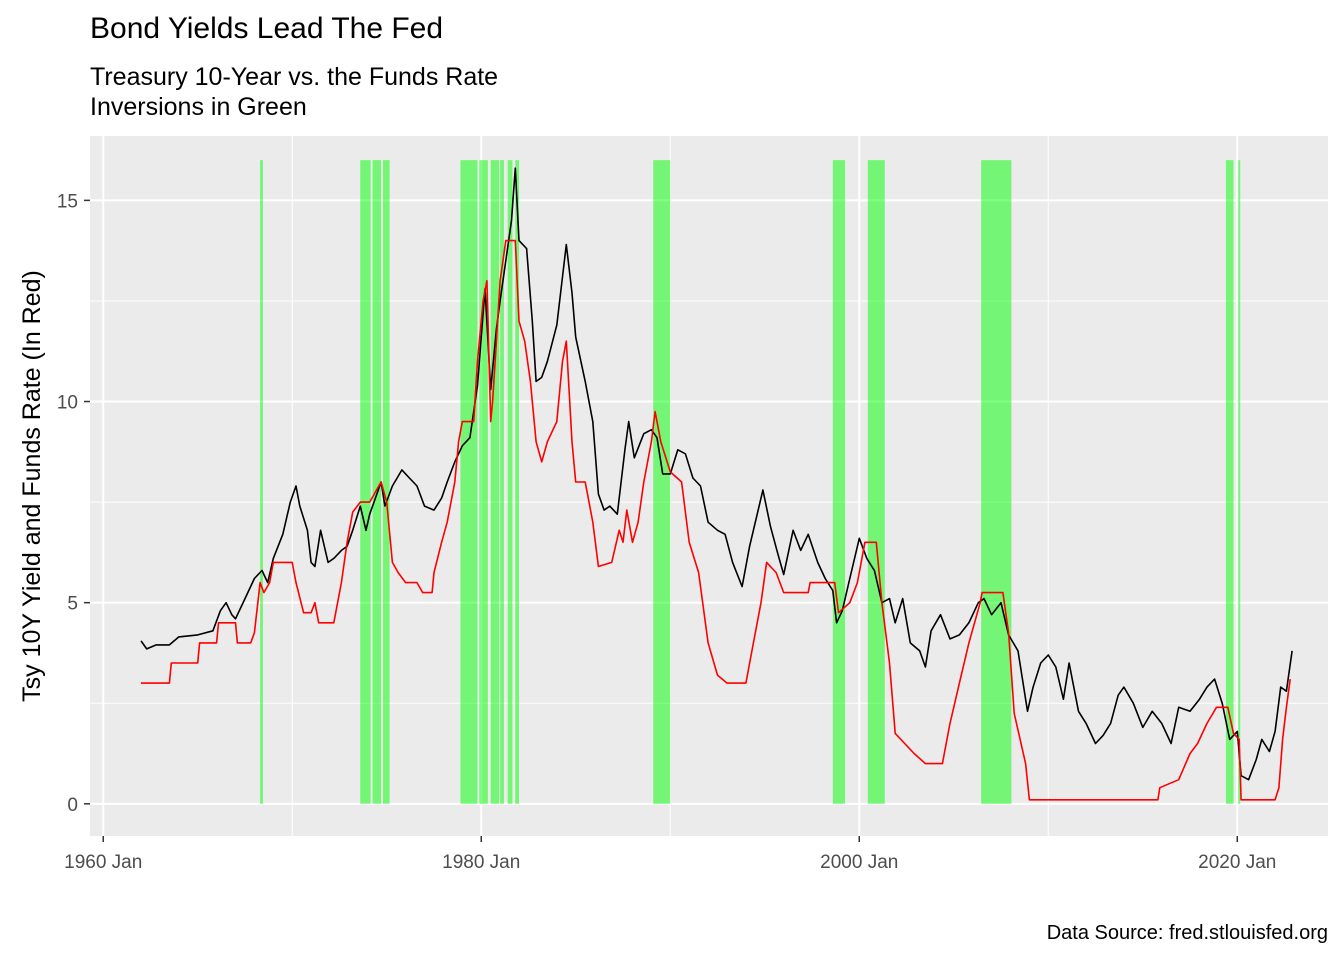  What do you see at coordinates (67, 201) in the screenshot?
I see `y-tick-label: 15` at bounding box center [67, 201].